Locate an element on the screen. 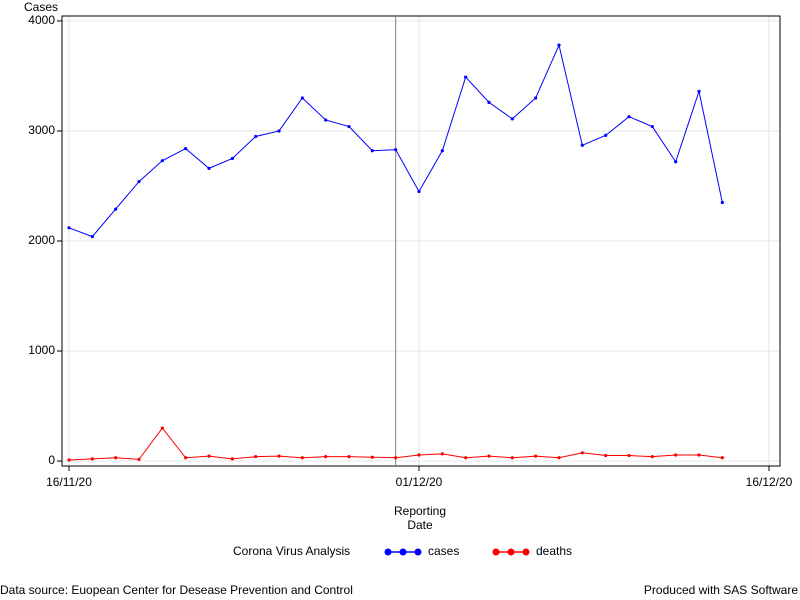  legend-title: Corona Virus Analysis is located at coordinates (291, 551).